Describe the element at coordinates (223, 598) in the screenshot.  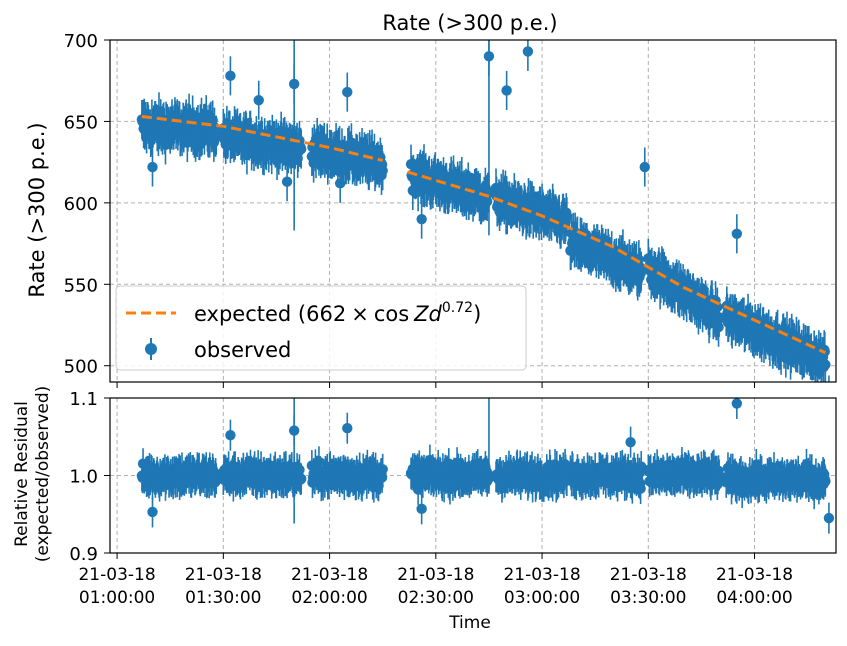
I see `x-tick-label-time: 01:30:00` at that location.